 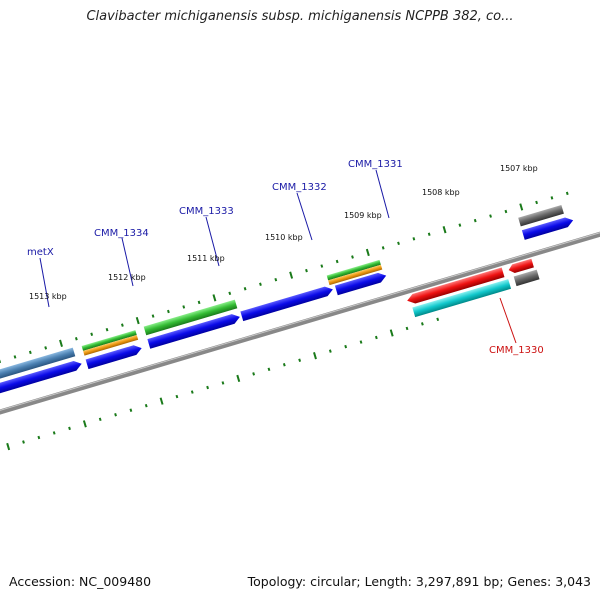 What do you see at coordinates (109, 340) in the screenshot?
I see `feature-cmm1334-green` at bounding box center [109, 340].